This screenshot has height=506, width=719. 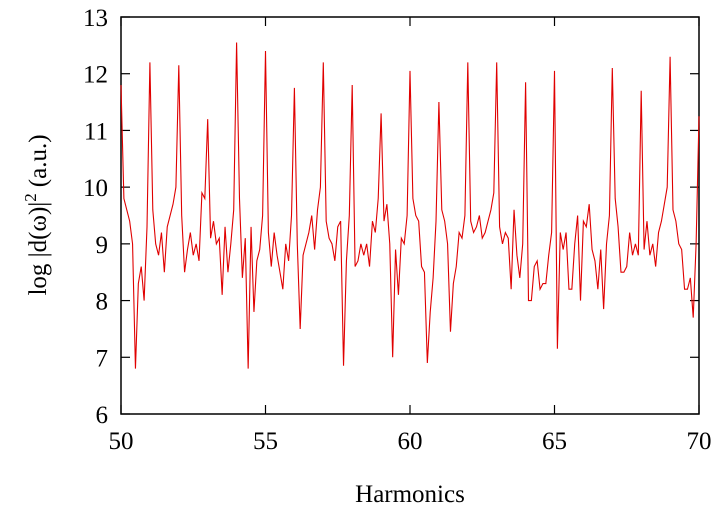 I want to click on y-axis-label-exponent: 2, so click(x=30, y=197).